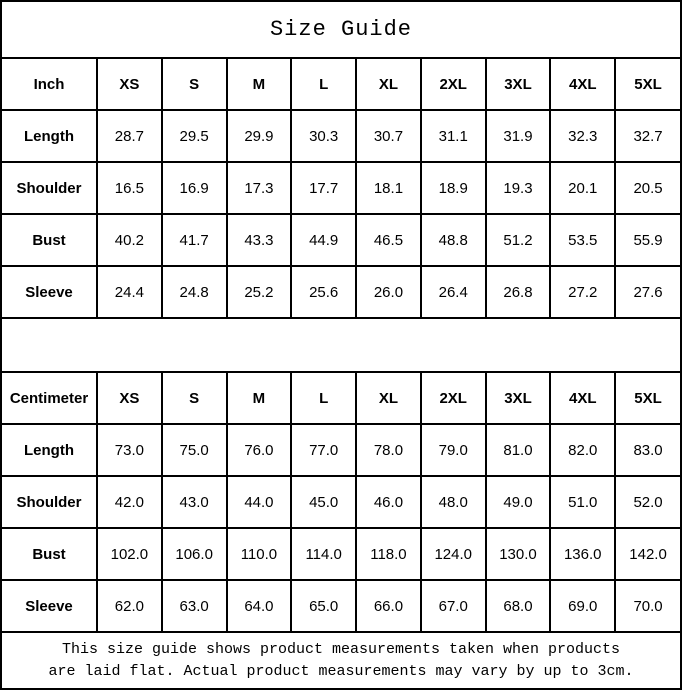 The width and height of the screenshot is (682, 690). What do you see at coordinates (324, 136) in the screenshot?
I see `table-cell: 30.3` at bounding box center [324, 136].